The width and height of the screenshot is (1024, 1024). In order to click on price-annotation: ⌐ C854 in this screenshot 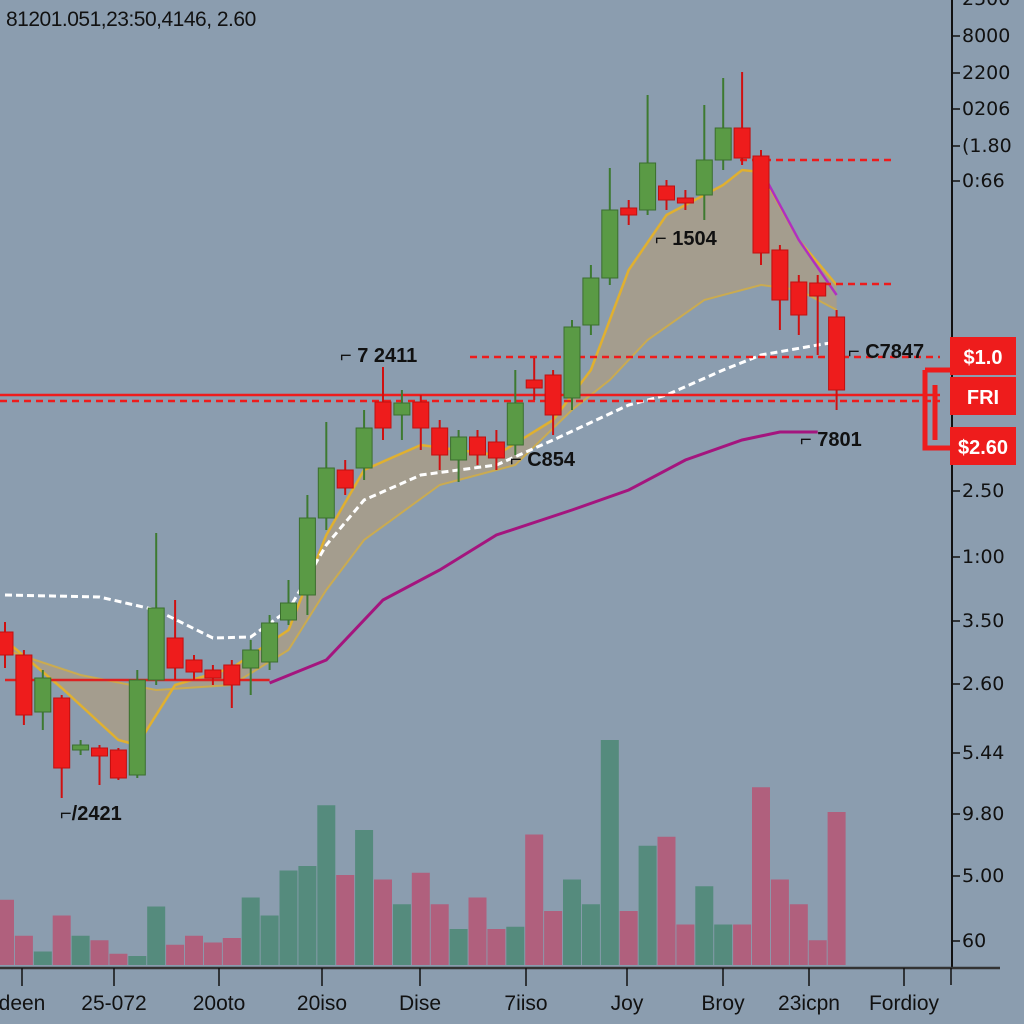, I will do `click(543, 460)`.